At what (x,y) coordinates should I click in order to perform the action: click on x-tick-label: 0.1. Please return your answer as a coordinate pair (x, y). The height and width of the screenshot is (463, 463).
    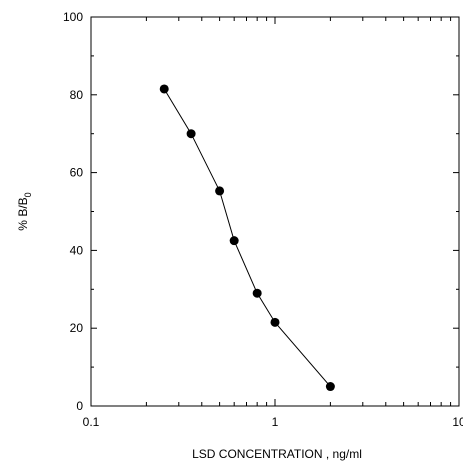
    Looking at the image, I should click on (91, 422).